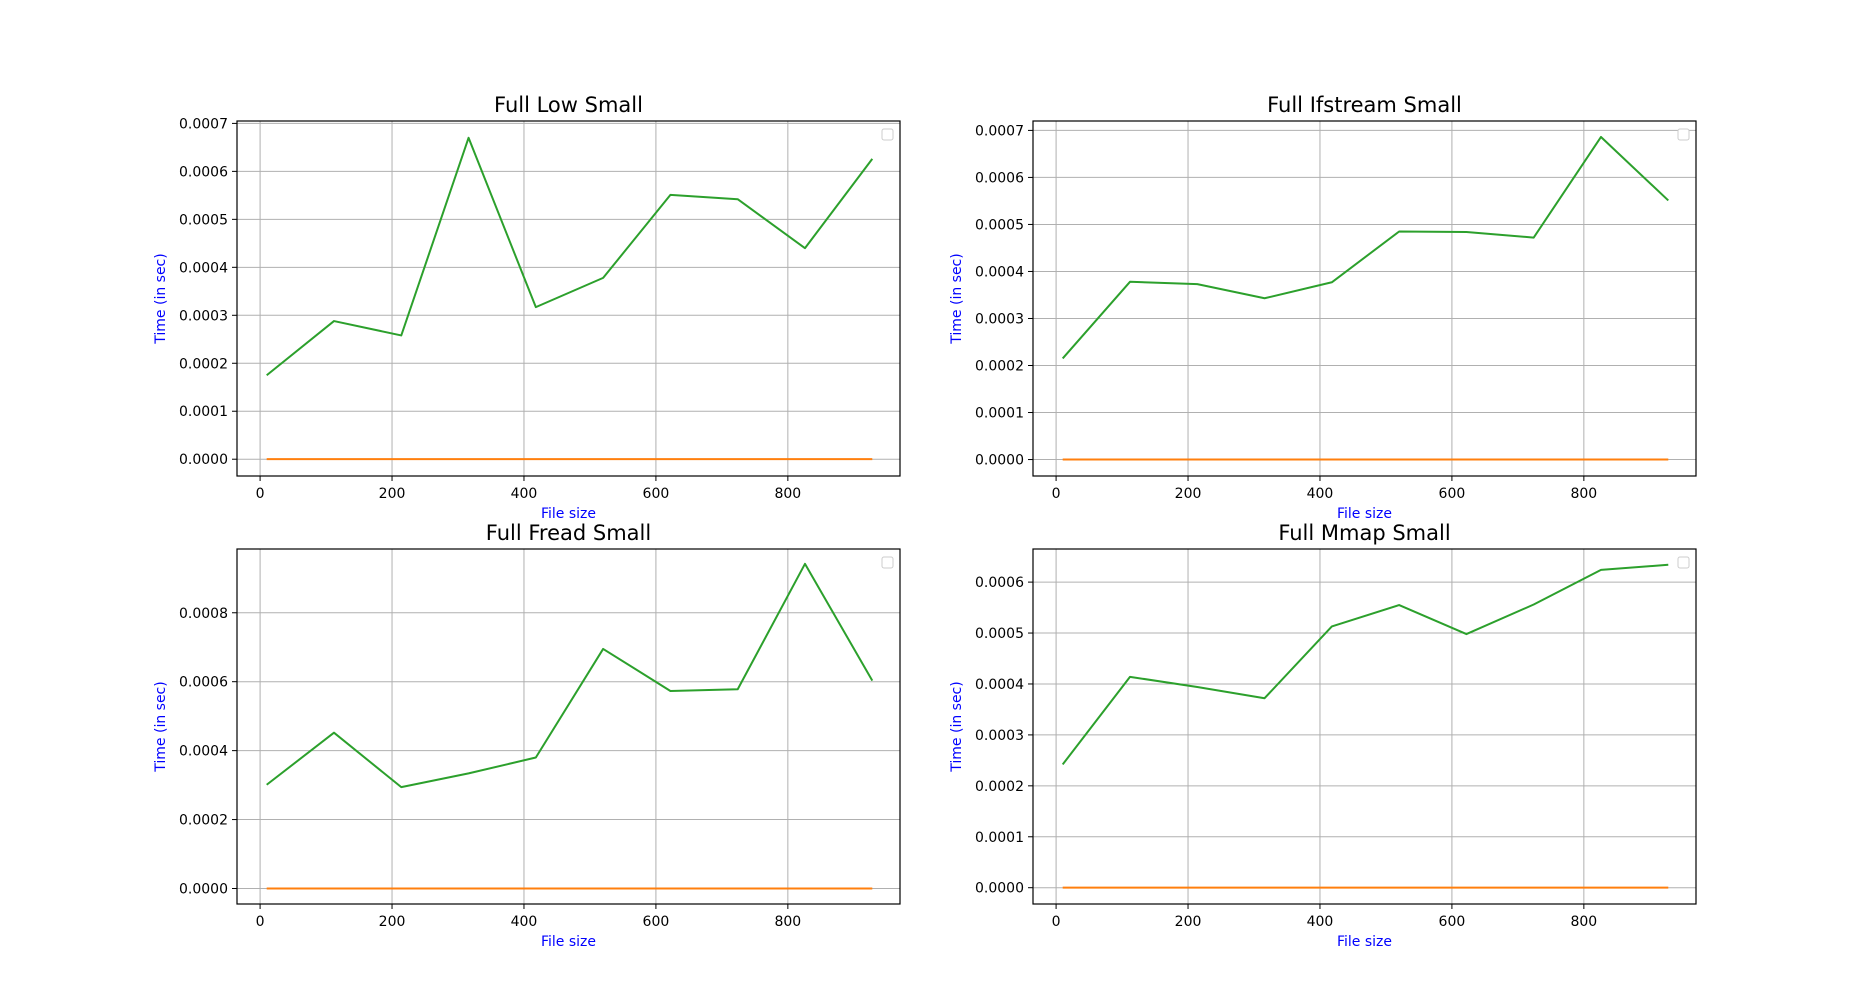 This screenshot has height=1003, width=1860. What do you see at coordinates (203, 614) in the screenshot?
I see `y-tick-label: 0.0008` at bounding box center [203, 614].